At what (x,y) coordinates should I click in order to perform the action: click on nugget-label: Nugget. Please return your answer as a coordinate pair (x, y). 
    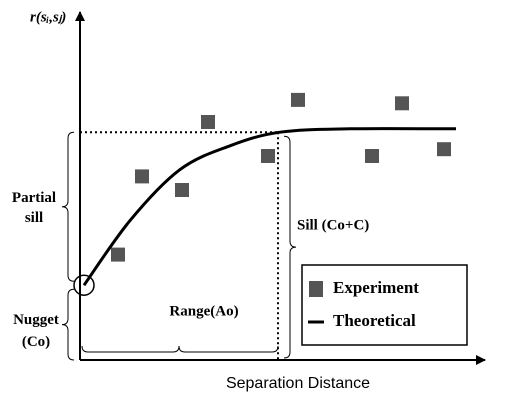
    Looking at the image, I should click on (36, 320).